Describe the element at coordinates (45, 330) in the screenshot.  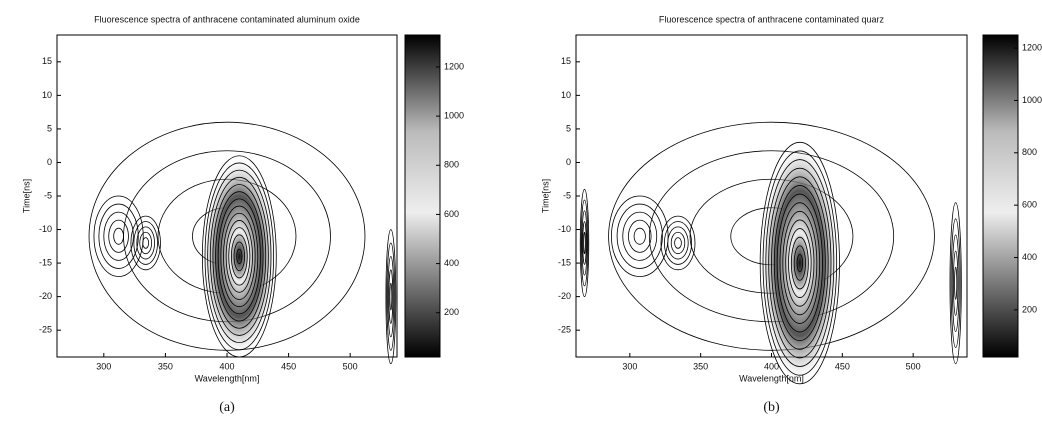
I see `y-tick-label: -25` at that location.